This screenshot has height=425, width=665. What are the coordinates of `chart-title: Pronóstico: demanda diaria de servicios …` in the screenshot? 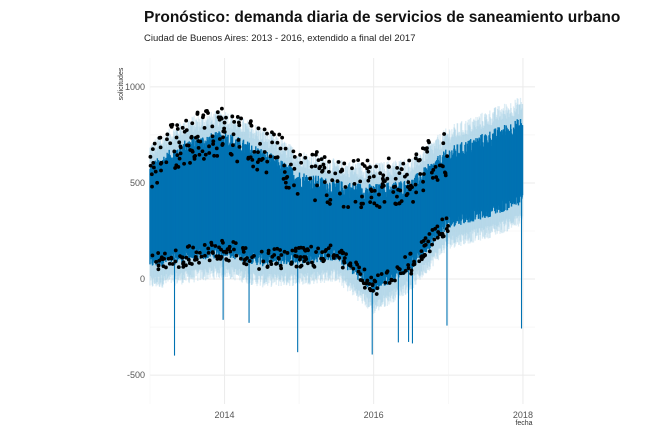 It's located at (382, 17).